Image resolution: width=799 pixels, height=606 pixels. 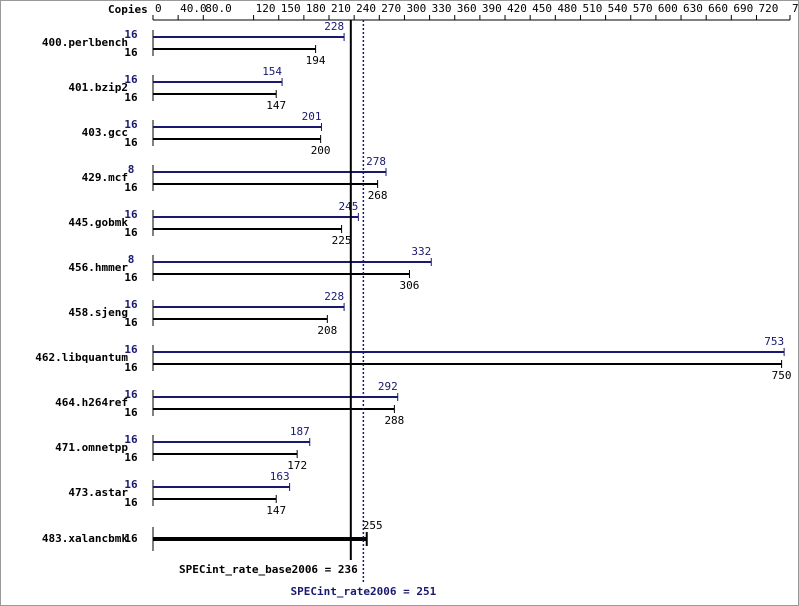 What do you see at coordinates (643, 8) in the screenshot?
I see `x-tick-label: 570` at bounding box center [643, 8].